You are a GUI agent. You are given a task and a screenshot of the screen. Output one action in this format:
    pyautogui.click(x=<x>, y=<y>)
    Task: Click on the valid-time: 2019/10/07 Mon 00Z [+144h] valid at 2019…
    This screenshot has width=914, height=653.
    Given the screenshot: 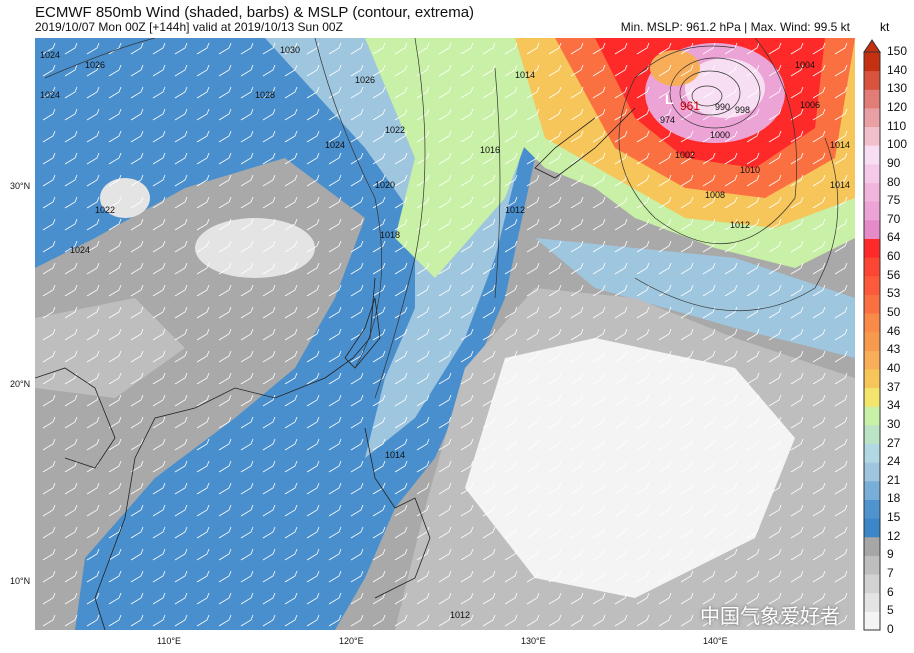 What is the action you would take?
    pyautogui.click(x=189, y=27)
    